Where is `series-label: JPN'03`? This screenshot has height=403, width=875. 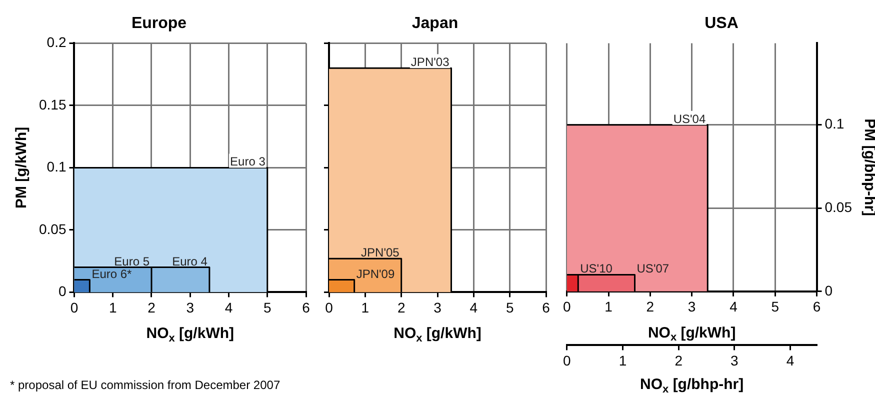 series-label: JPN'03 is located at coordinates (430, 62).